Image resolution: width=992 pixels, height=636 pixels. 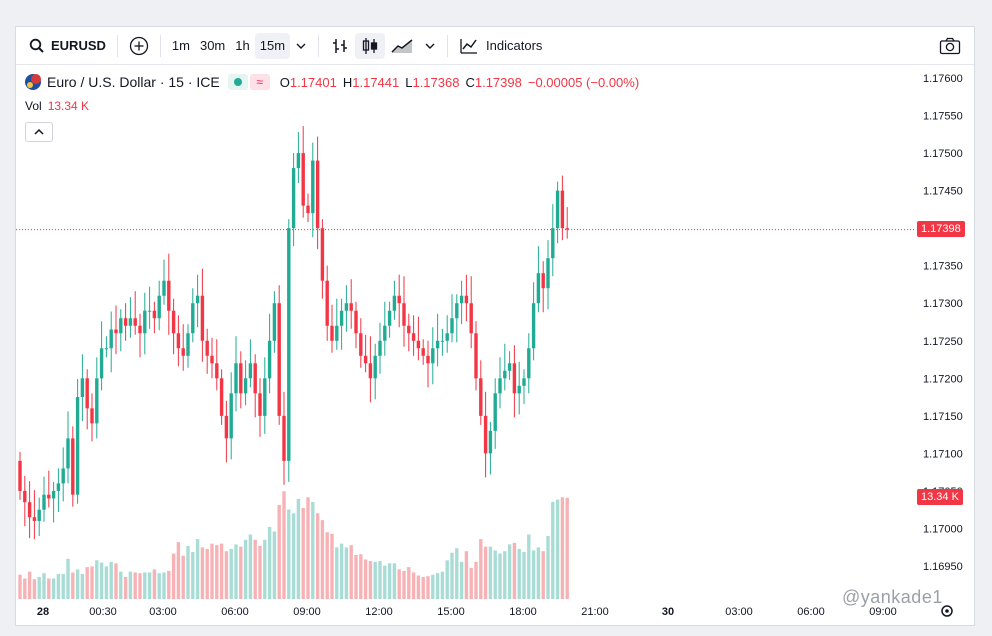 I want to click on price-tick-label: 1.17450, so click(x=943, y=192).